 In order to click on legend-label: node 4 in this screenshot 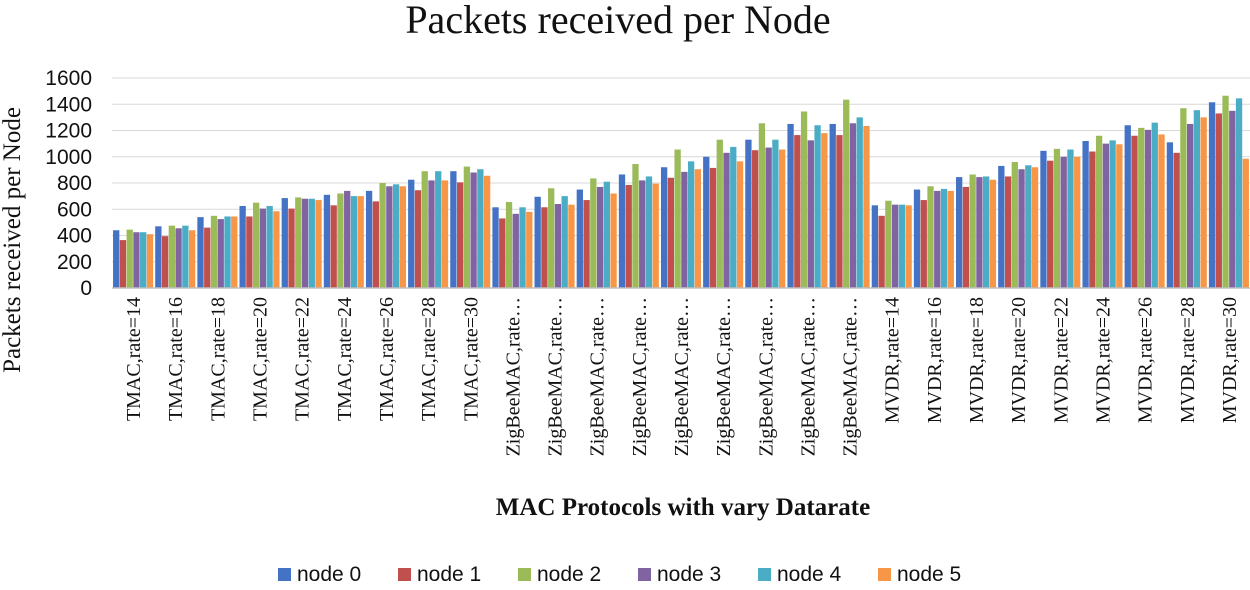, I will do `click(809, 574)`.